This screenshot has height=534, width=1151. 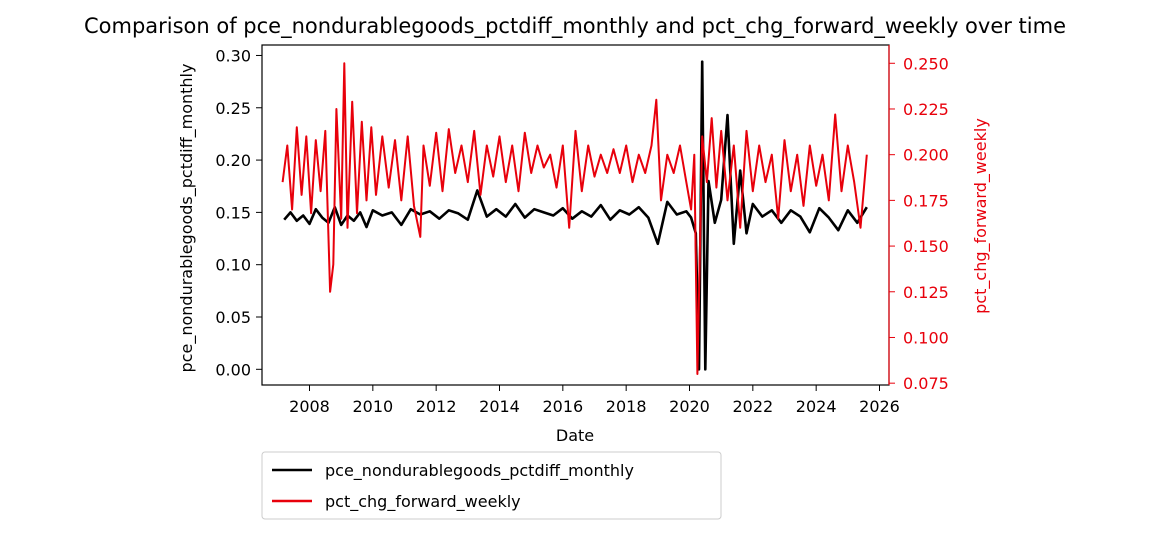 What do you see at coordinates (233, 55) in the screenshot?
I see `left-tick-label: 0.30` at bounding box center [233, 55].